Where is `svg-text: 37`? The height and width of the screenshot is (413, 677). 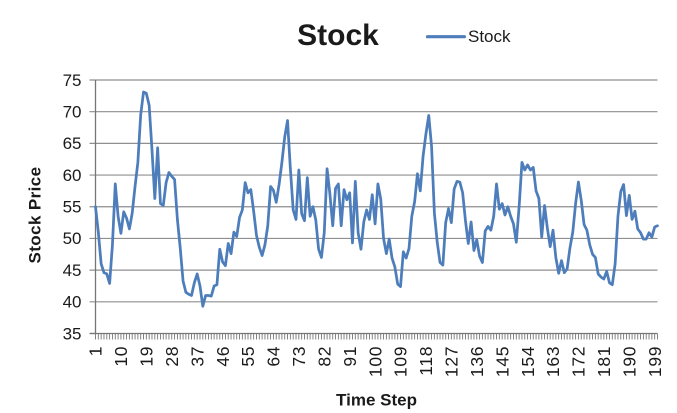 svg-text: 37 is located at coordinates (197, 356).